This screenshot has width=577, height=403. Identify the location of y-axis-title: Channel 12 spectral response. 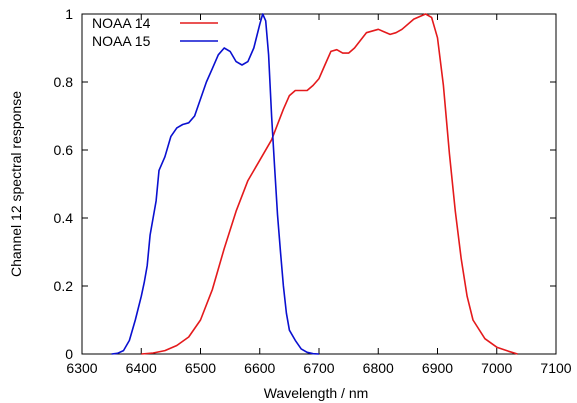
(16, 184).